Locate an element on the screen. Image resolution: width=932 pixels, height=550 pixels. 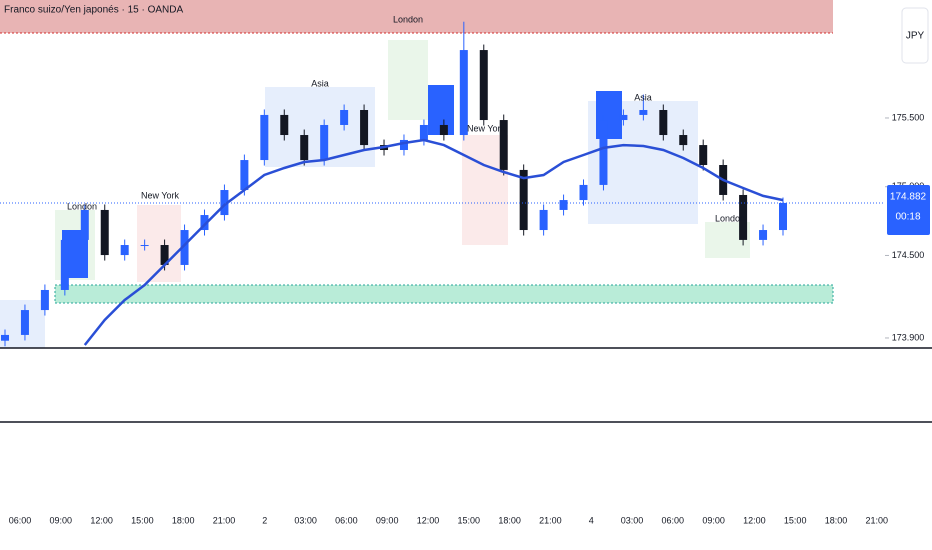
x-tick-label: 2 is located at coordinates (264, 520).